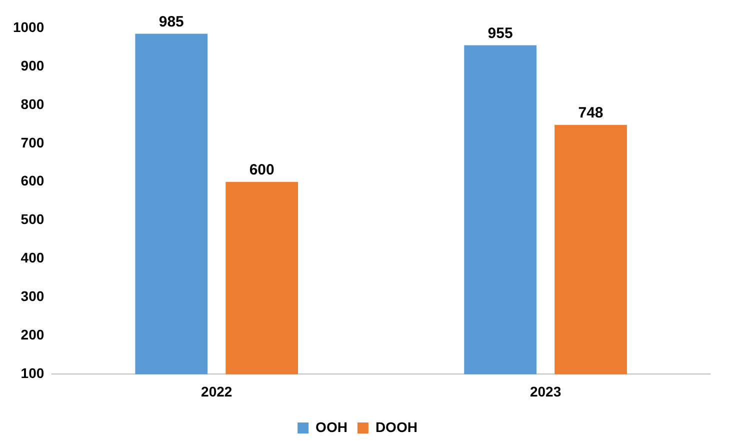  What do you see at coordinates (32, 258) in the screenshot?
I see `y-tick-label: 400` at bounding box center [32, 258].